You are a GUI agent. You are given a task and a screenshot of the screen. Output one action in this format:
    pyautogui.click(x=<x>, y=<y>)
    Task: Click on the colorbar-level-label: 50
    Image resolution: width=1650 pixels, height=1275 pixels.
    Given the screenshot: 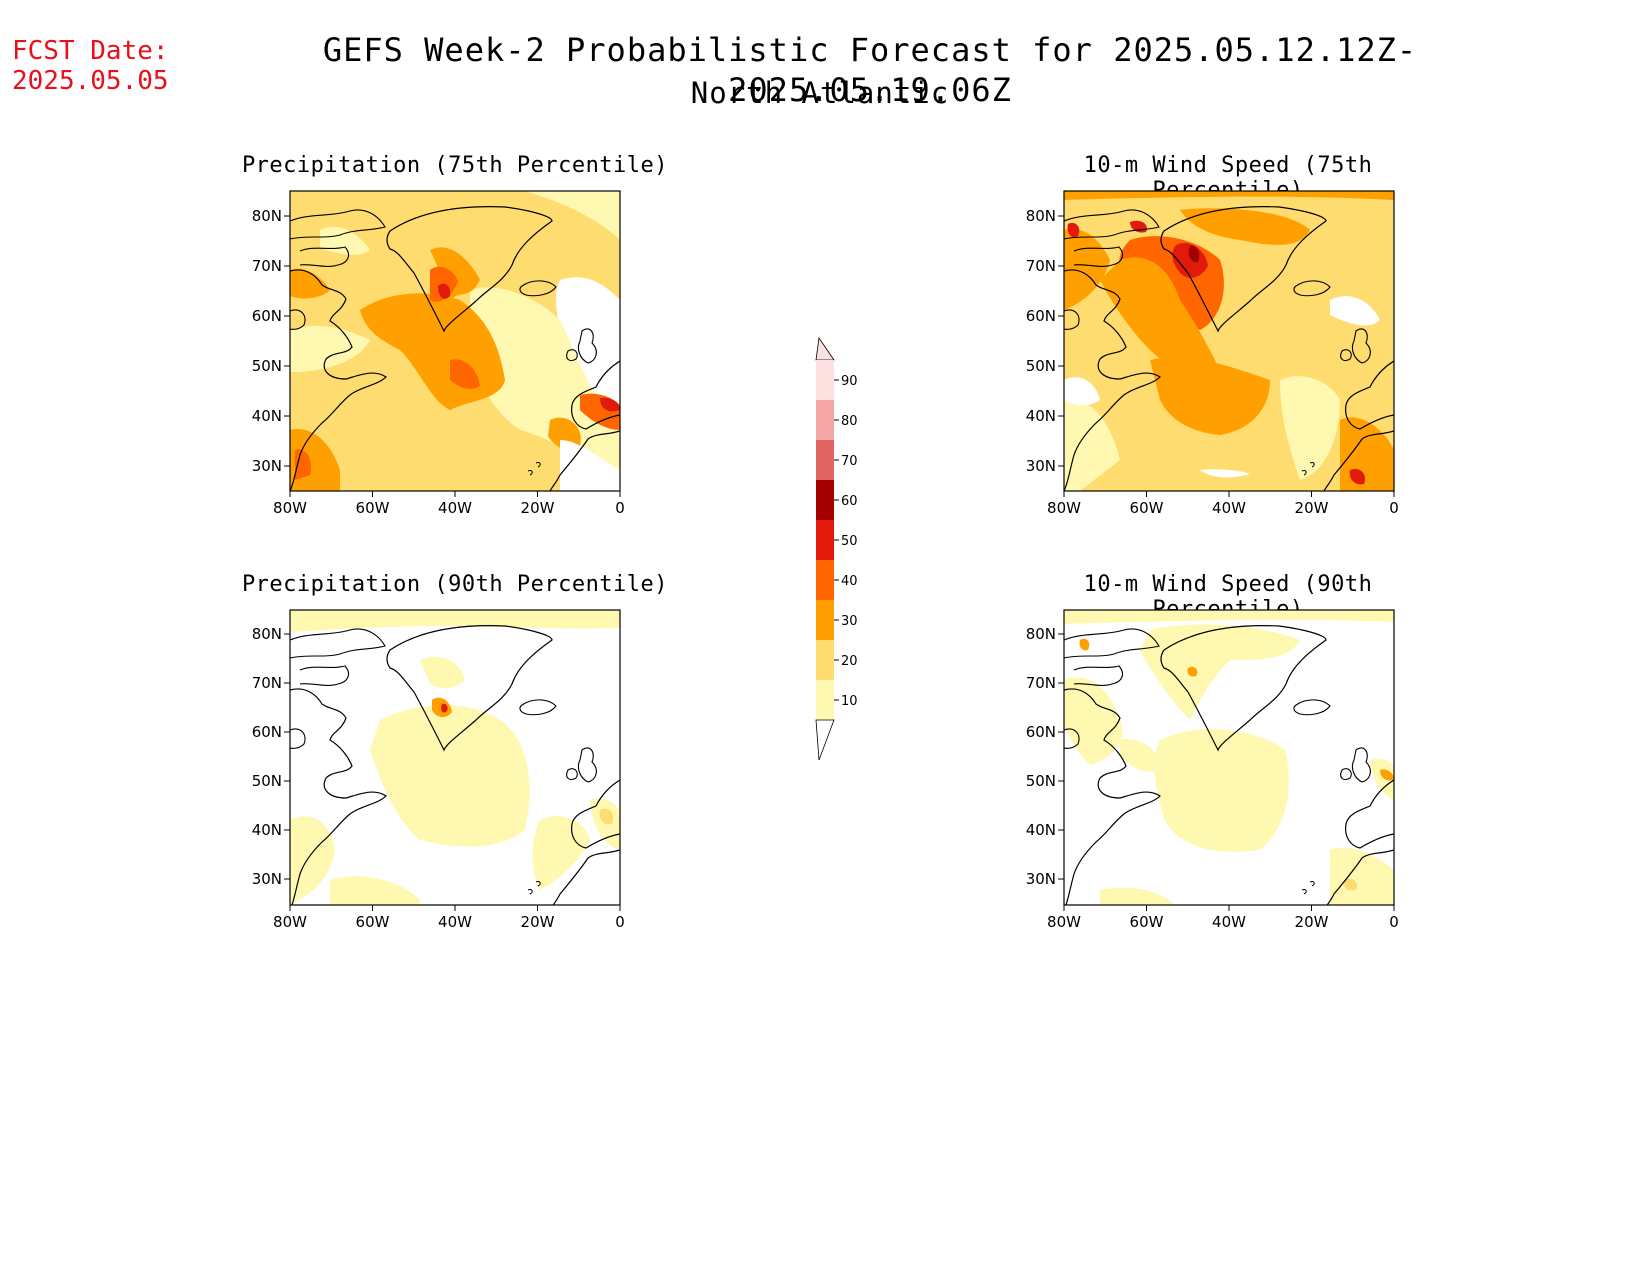 What is the action you would take?
    pyautogui.click(x=849, y=541)
    